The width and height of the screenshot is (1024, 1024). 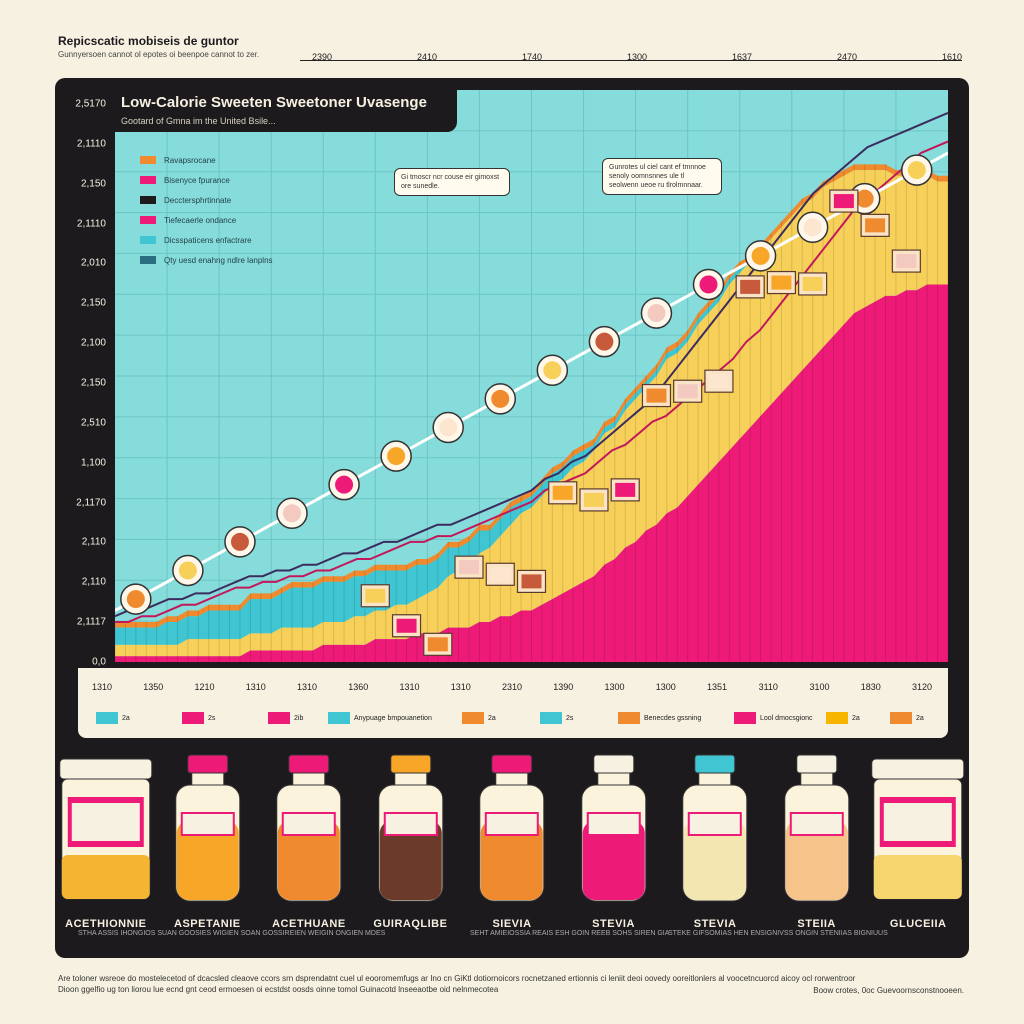 What do you see at coordinates (427, 57) in the screenshot?
I see `top-tick-label: 2410` at bounding box center [427, 57].